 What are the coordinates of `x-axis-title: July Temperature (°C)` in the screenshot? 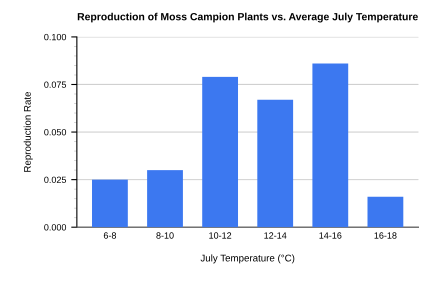 It's located at (247, 259).